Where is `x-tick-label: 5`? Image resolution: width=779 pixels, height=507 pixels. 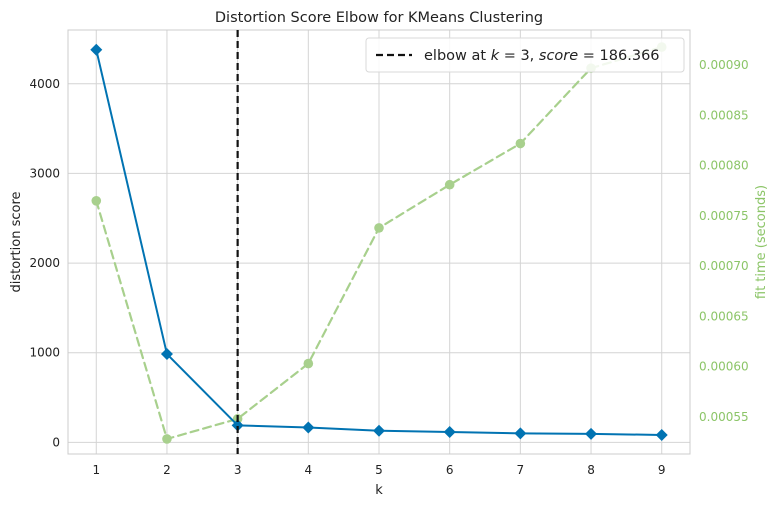 x-tick-label: 5 is located at coordinates (379, 470).